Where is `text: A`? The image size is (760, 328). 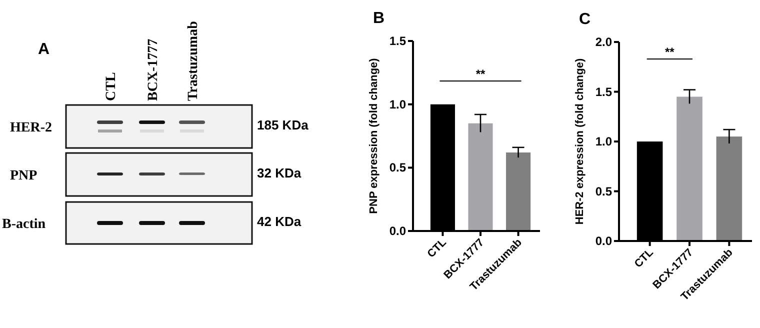 text: A is located at coordinates (44, 49).